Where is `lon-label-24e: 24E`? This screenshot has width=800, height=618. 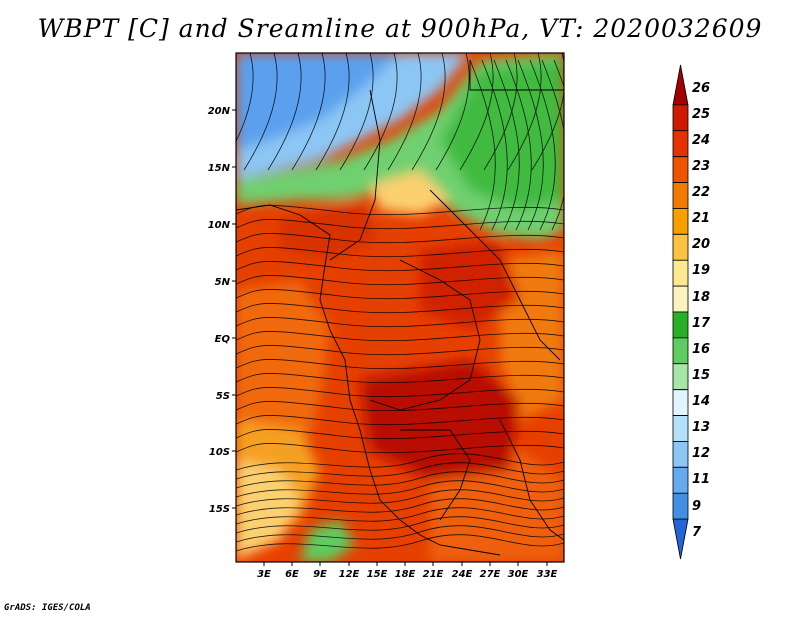
lon-label-24e: 24E is located at coordinates (462, 574).